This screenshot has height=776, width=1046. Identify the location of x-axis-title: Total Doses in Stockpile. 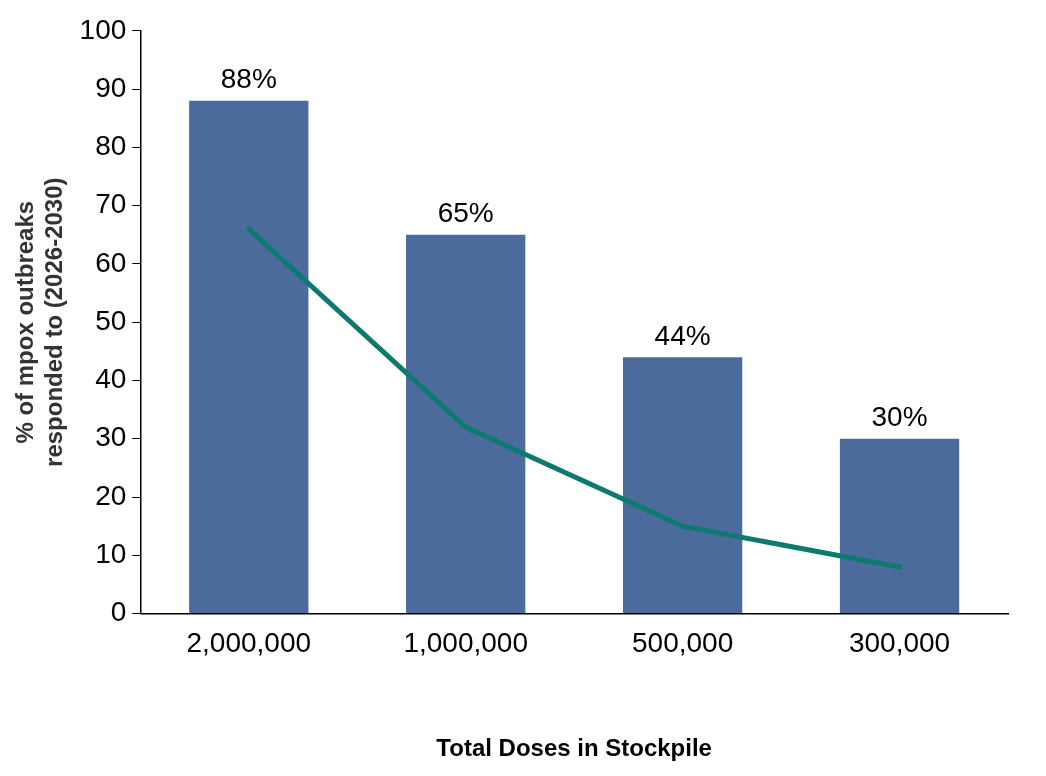
(574, 748).